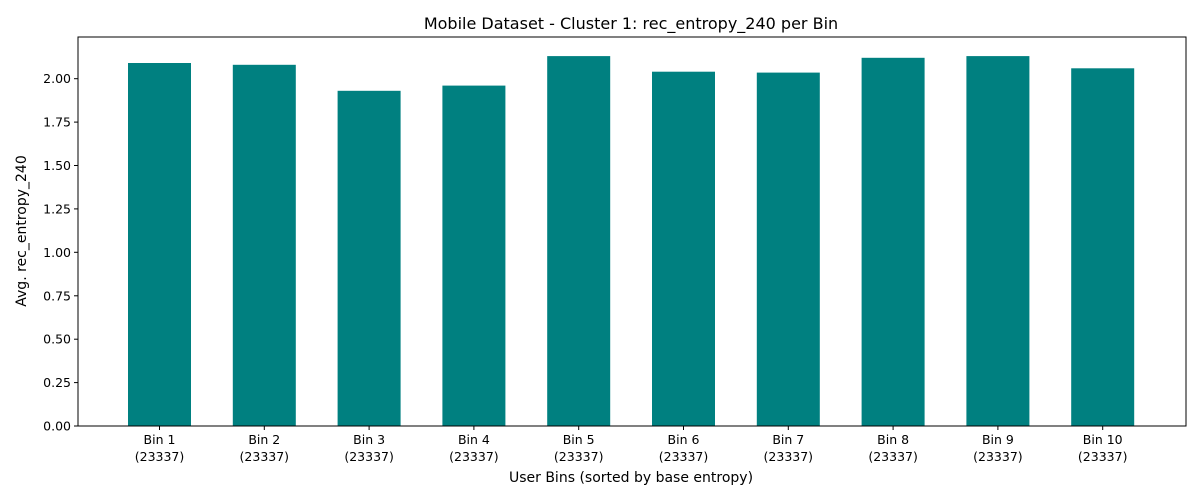 The height and width of the screenshot is (500, 1200). Describe the element at coordinates (265, 456) in the screenshot. I see `x-tick-count-2: (23337)` at that location.